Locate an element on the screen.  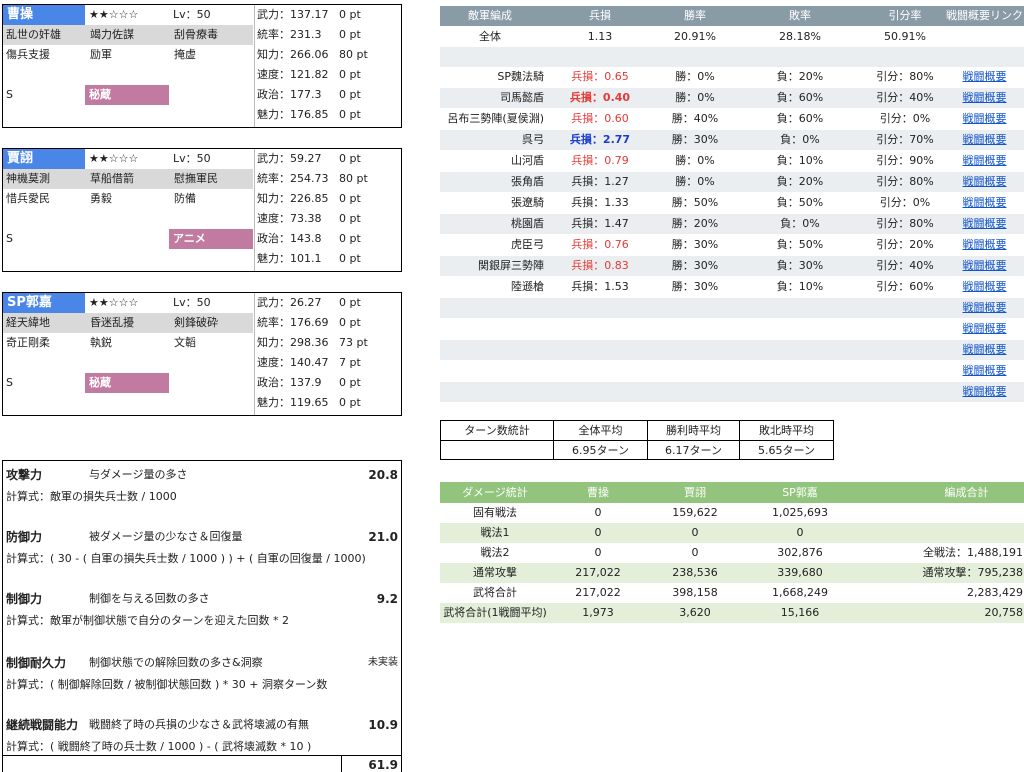
damage-header-c1: 曹操 is located at coordinates (598, 492).